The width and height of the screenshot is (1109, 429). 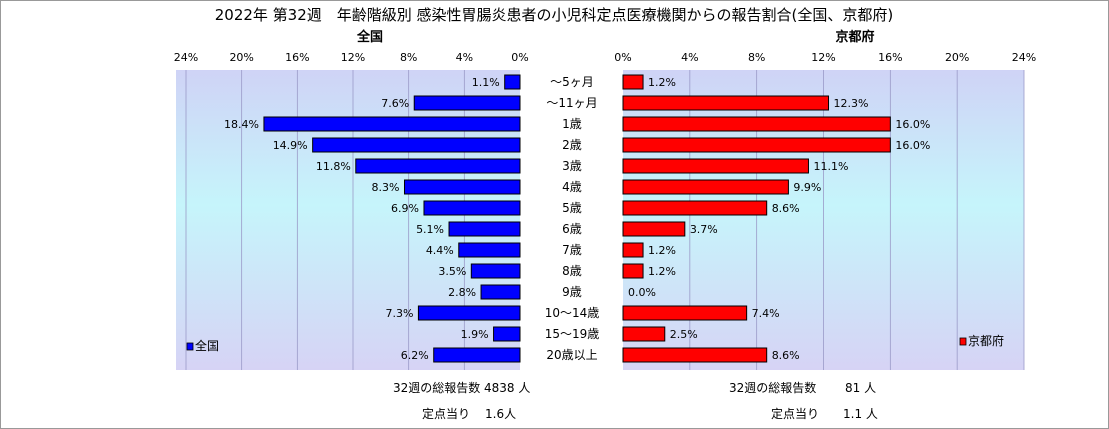 I want to click on left-bar-label: 8.3%, so click(x=386, y=187).